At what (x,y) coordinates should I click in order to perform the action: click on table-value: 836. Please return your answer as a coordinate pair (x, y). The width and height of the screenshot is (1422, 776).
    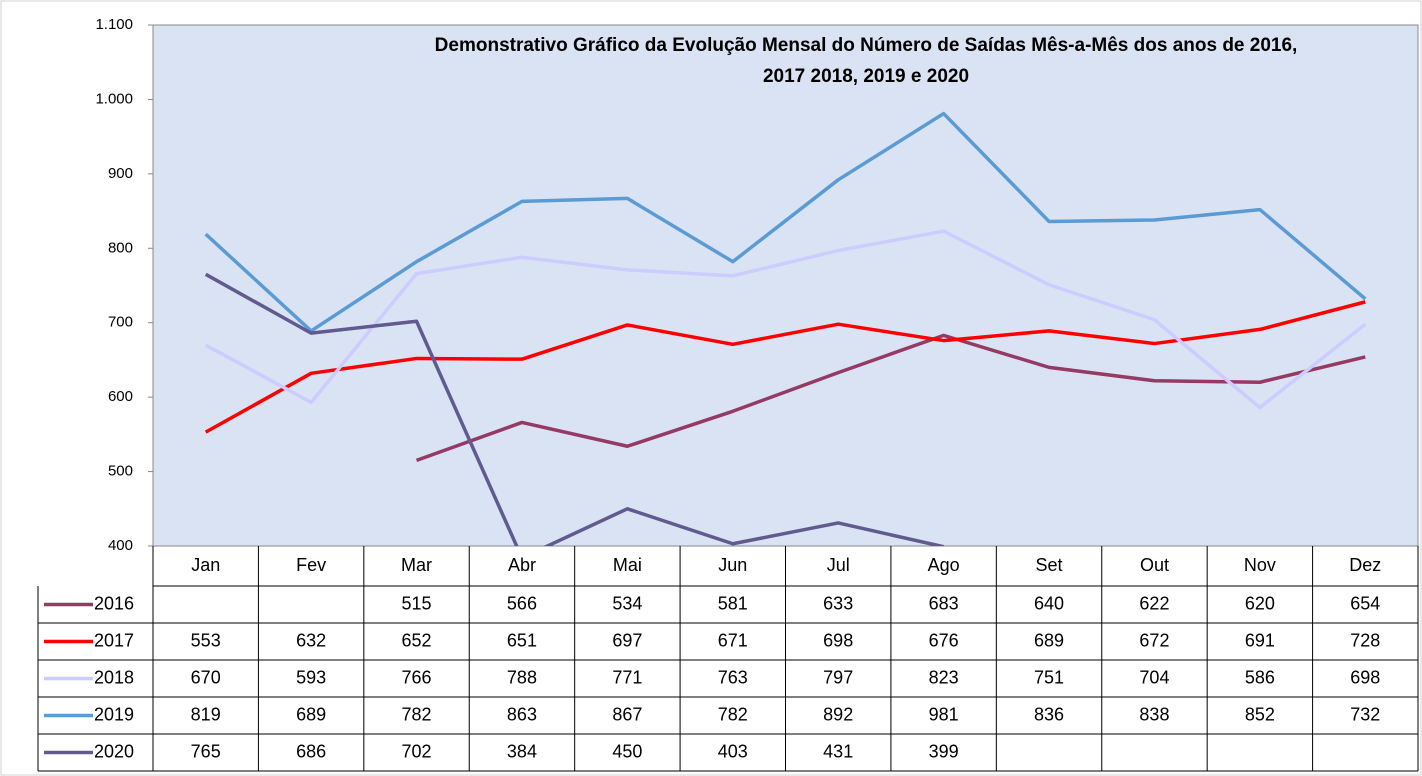
    Looking at the image, I should click on (1049, 714).